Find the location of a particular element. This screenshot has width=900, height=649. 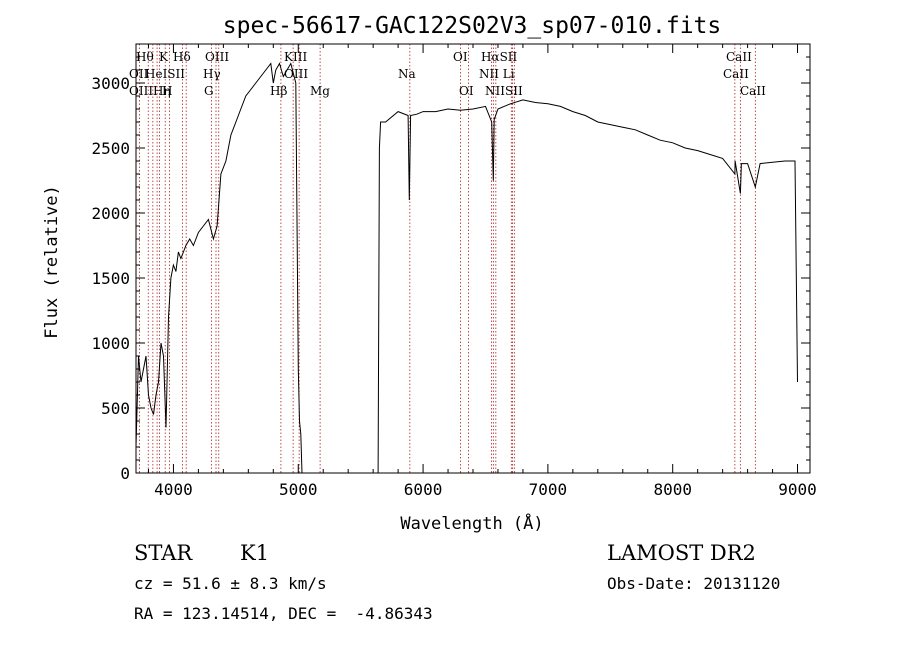

y-tick-label: 3000 is located at coordinates (110, 83).